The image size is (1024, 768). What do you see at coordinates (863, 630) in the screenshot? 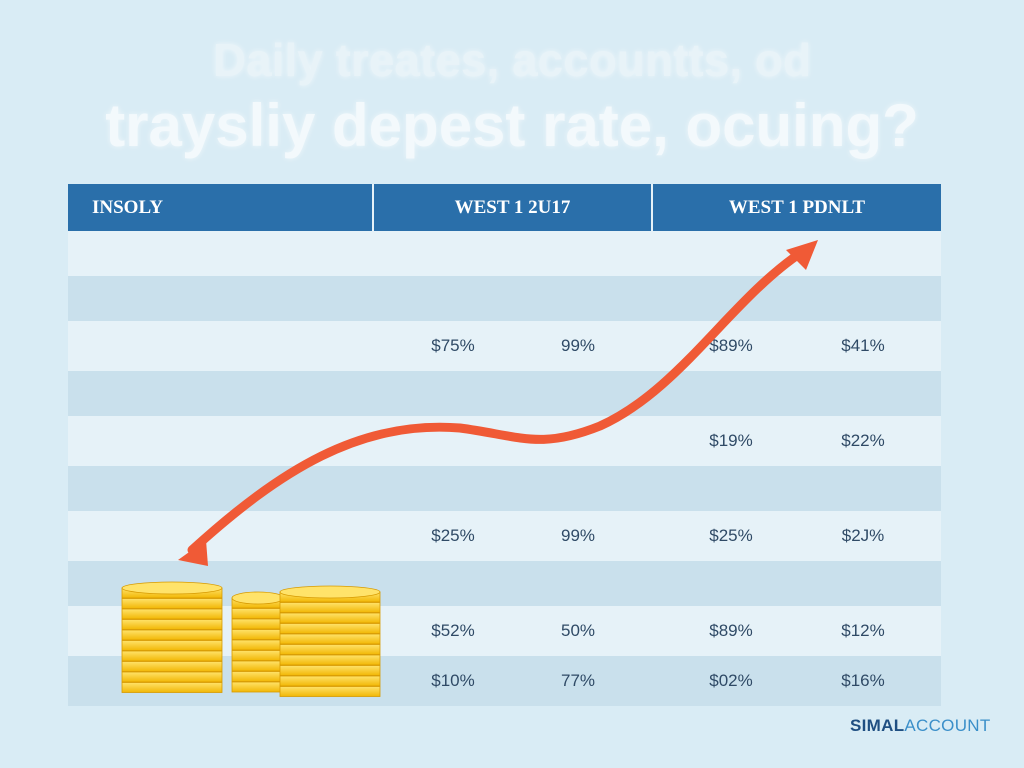
I see `table-cell: $12%` at bounding box center [863, 630].